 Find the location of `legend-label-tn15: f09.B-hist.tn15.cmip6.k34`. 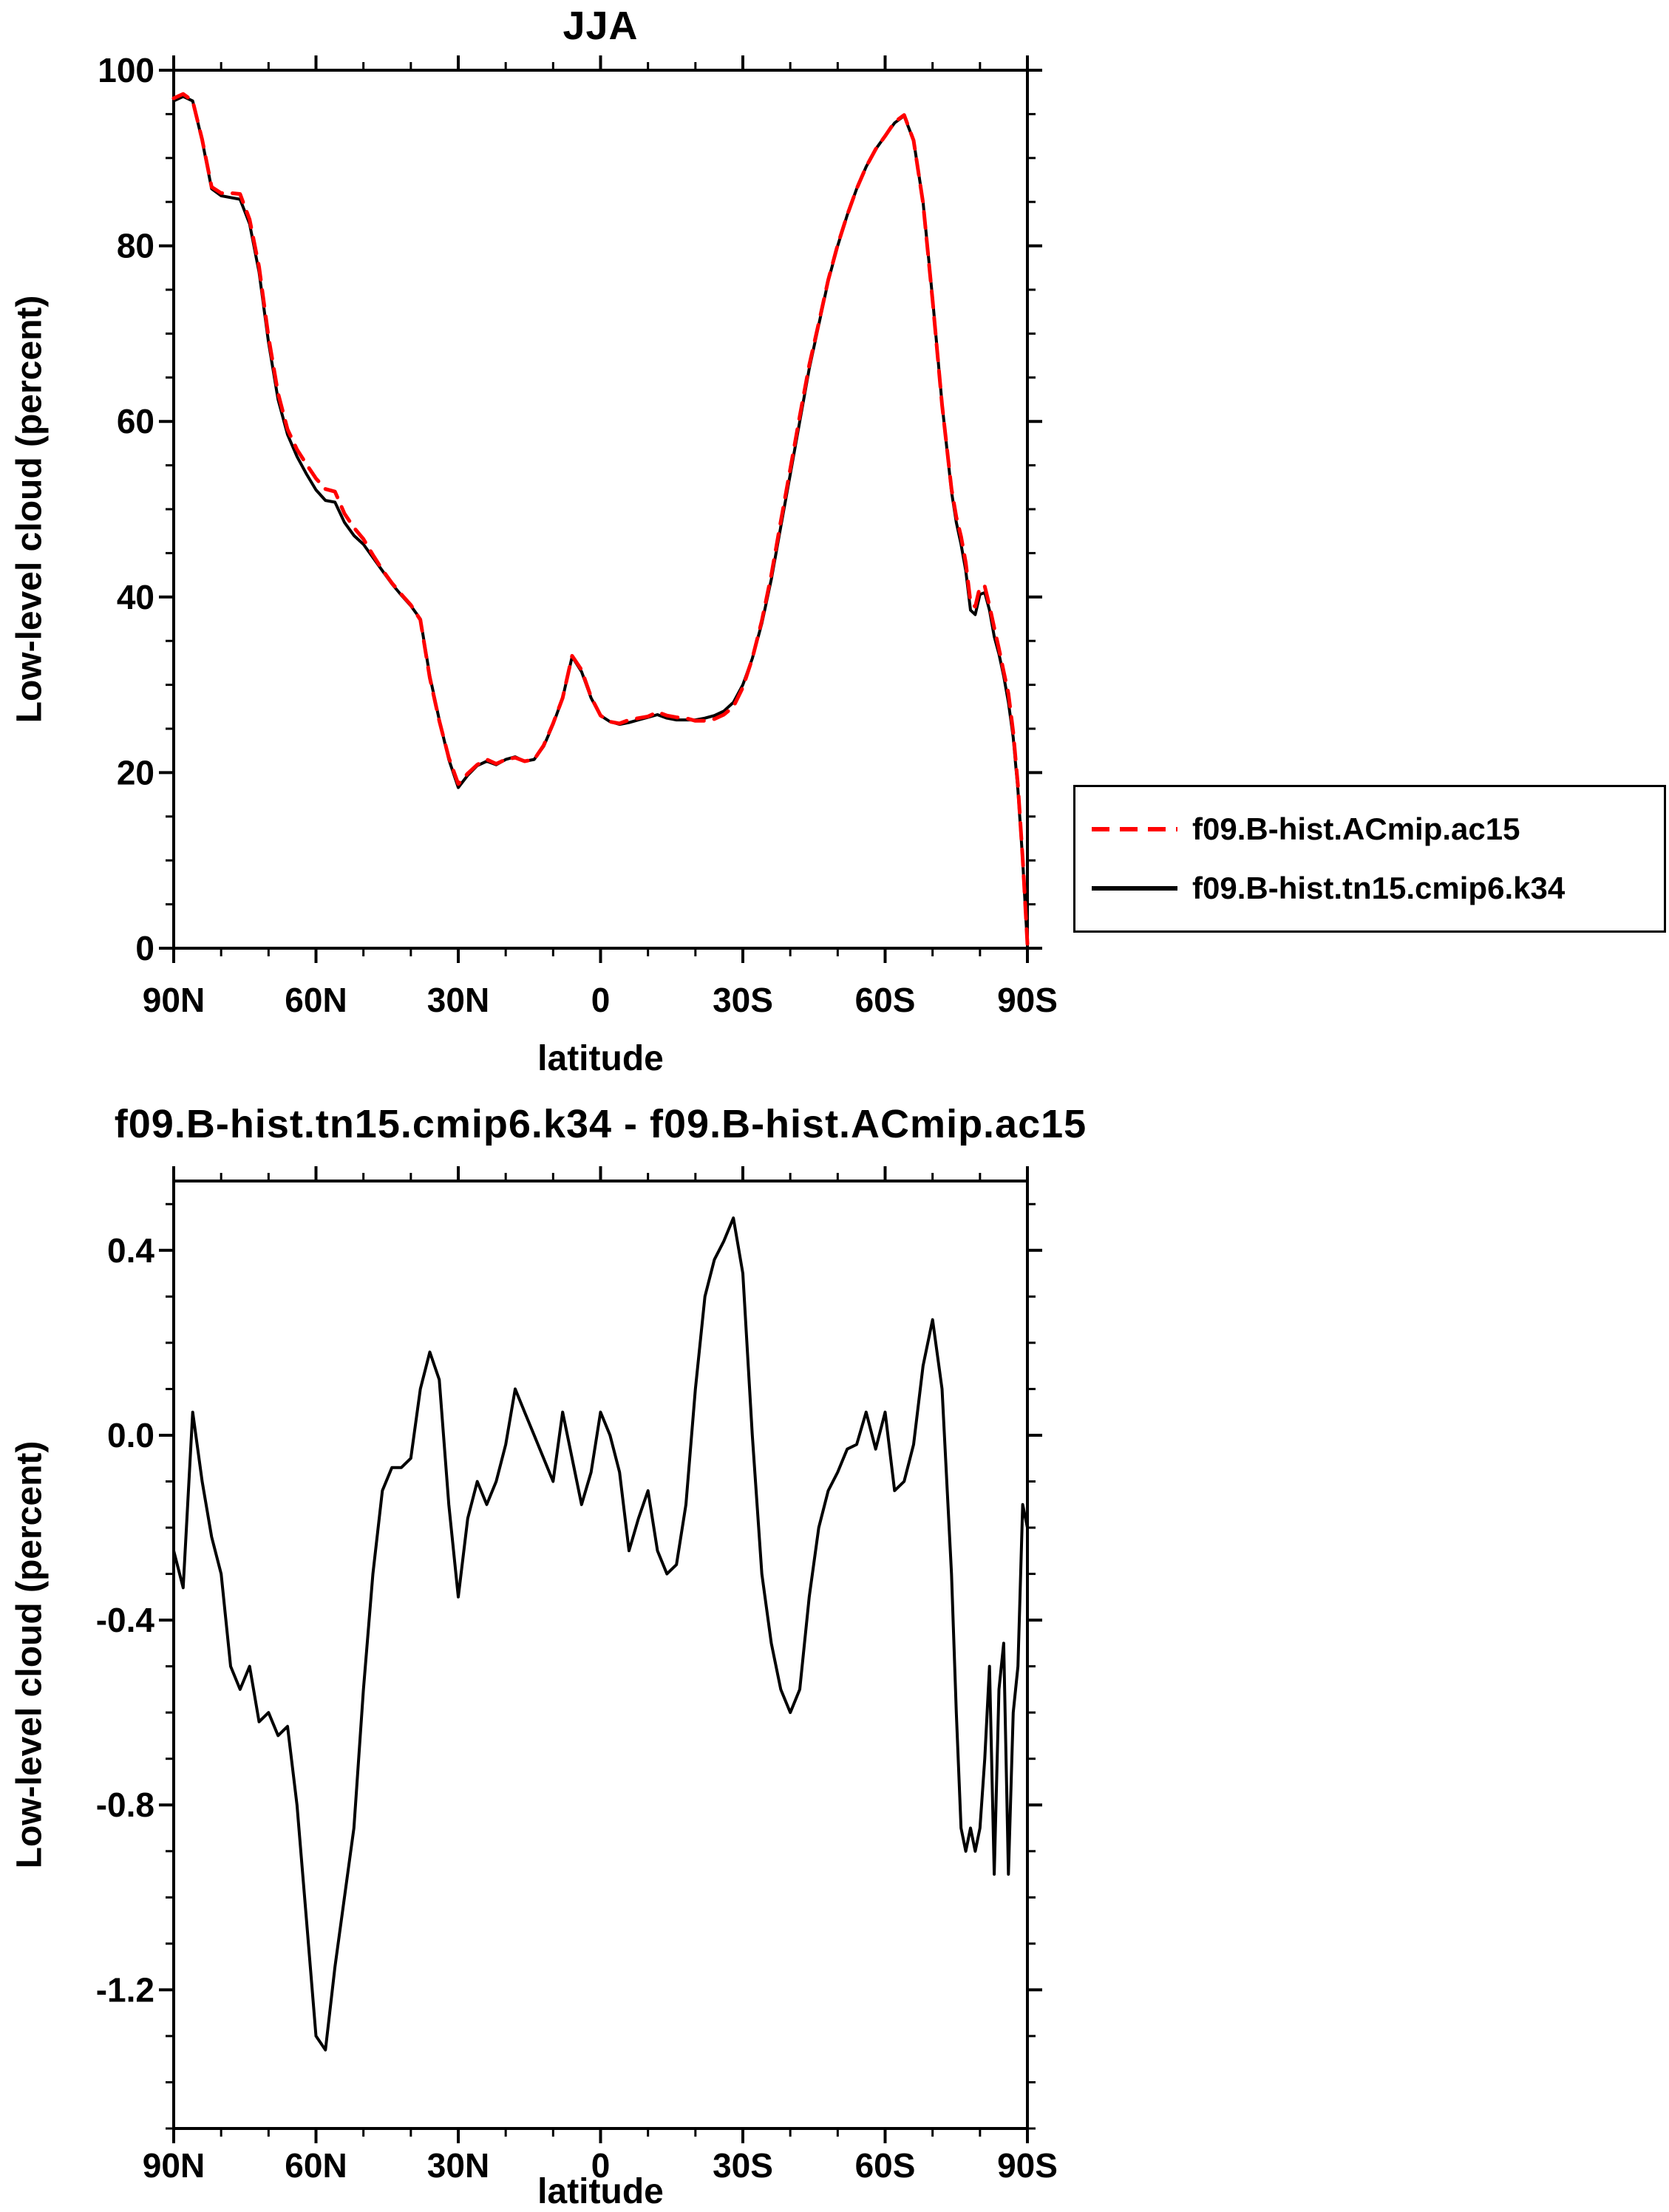

legend-label-tn15: f09.B-hist.tn15.cmip6.k34 is located at coordinates (1379, 888).